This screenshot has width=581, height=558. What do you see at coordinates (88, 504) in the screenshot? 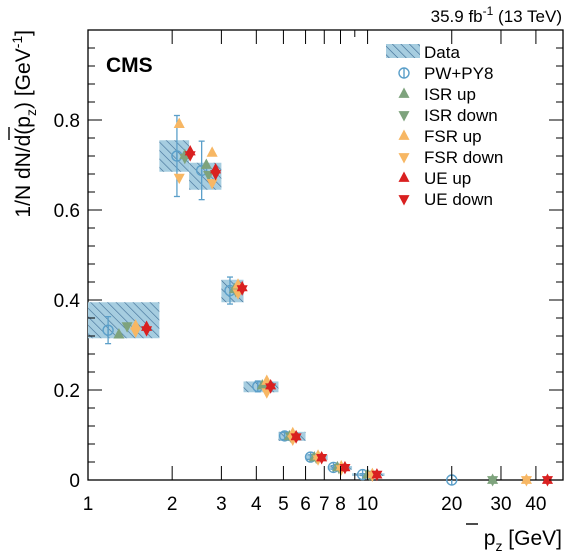
I see `x-tick-label: 1` at bounding box center [88, 504].